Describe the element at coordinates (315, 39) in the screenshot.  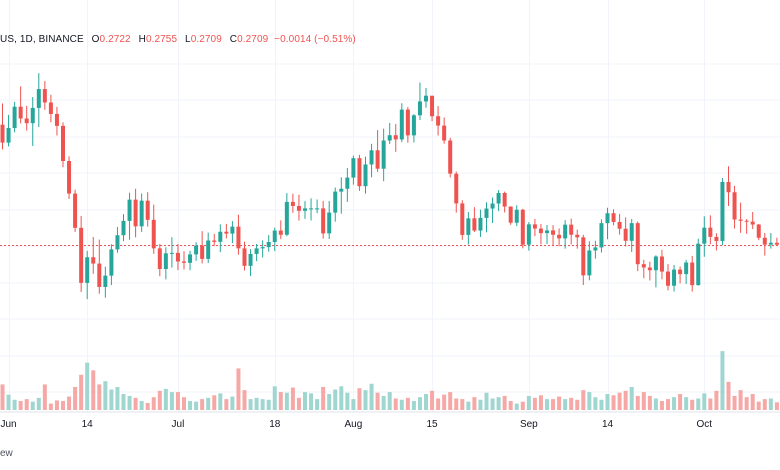
I see `change-value: −0.0014 (−0.51%)` at that location.